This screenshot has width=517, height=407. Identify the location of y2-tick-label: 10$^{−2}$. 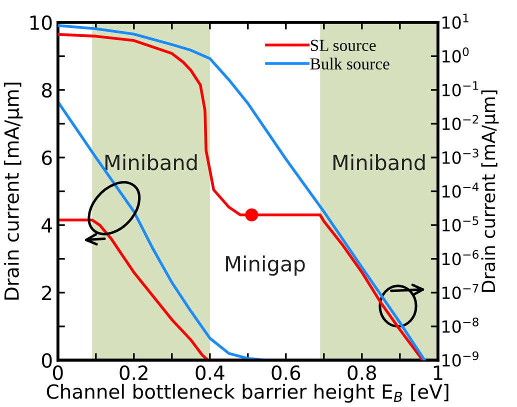
(460, 122).